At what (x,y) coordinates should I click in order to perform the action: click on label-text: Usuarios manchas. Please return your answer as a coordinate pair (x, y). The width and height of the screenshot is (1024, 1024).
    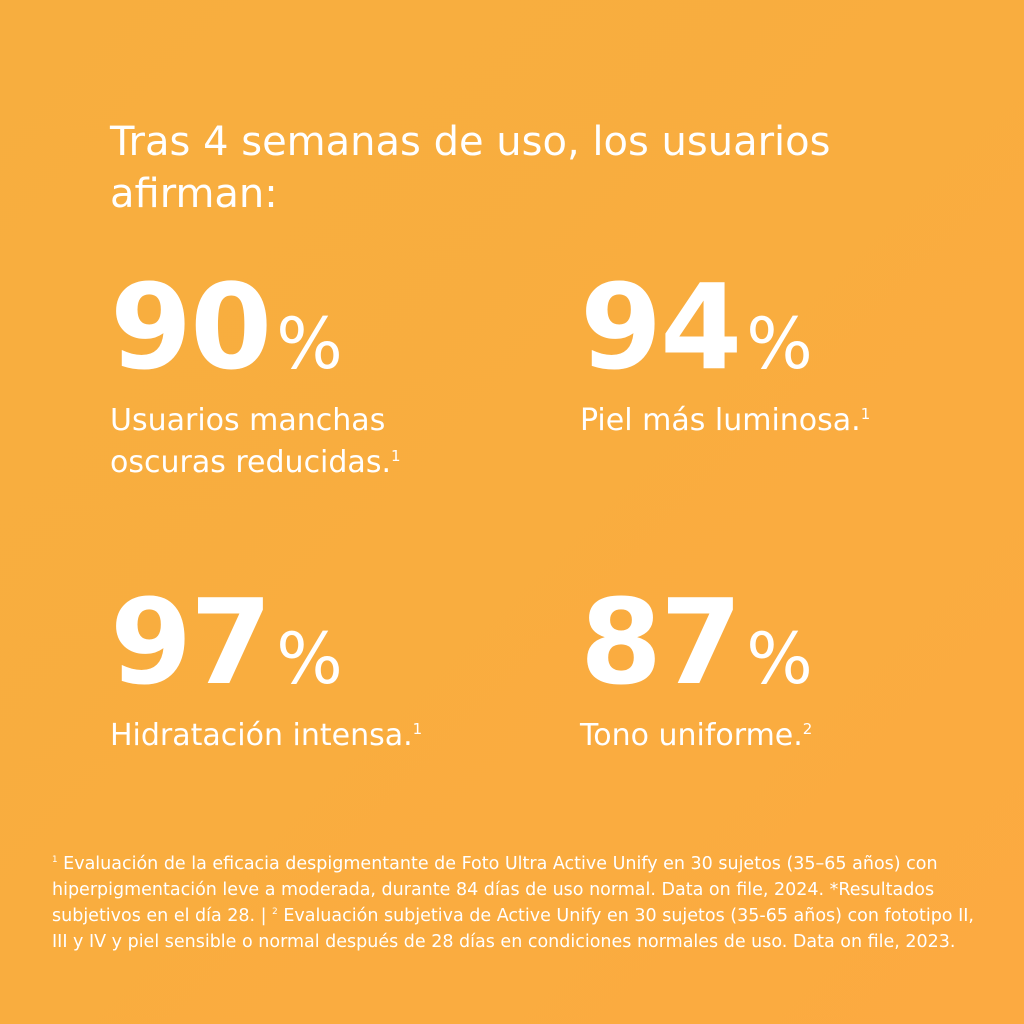
    Looking at the image, I should click on (248, 420).